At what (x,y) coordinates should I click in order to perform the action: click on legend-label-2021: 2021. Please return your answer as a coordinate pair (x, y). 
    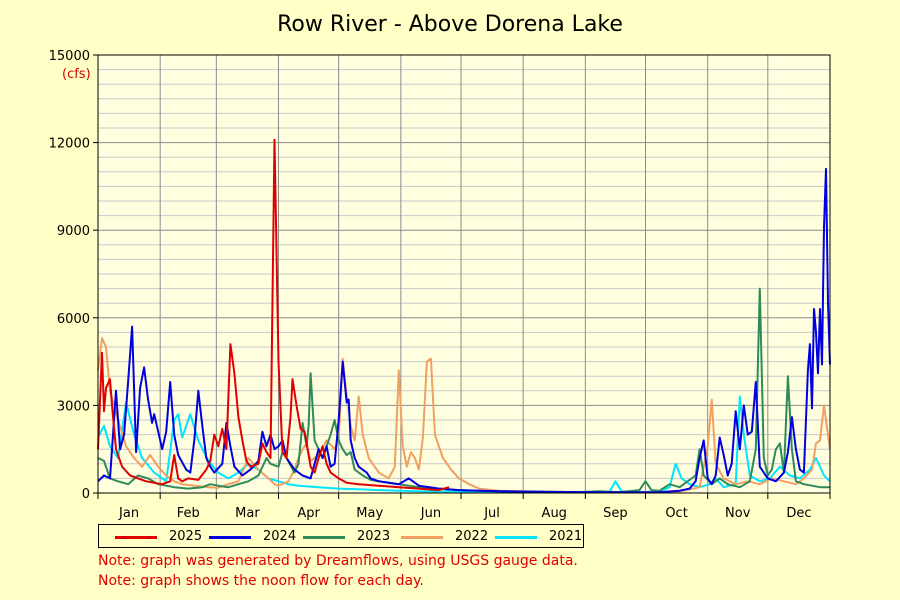
    Looking at the image, I should click on (566, 536).